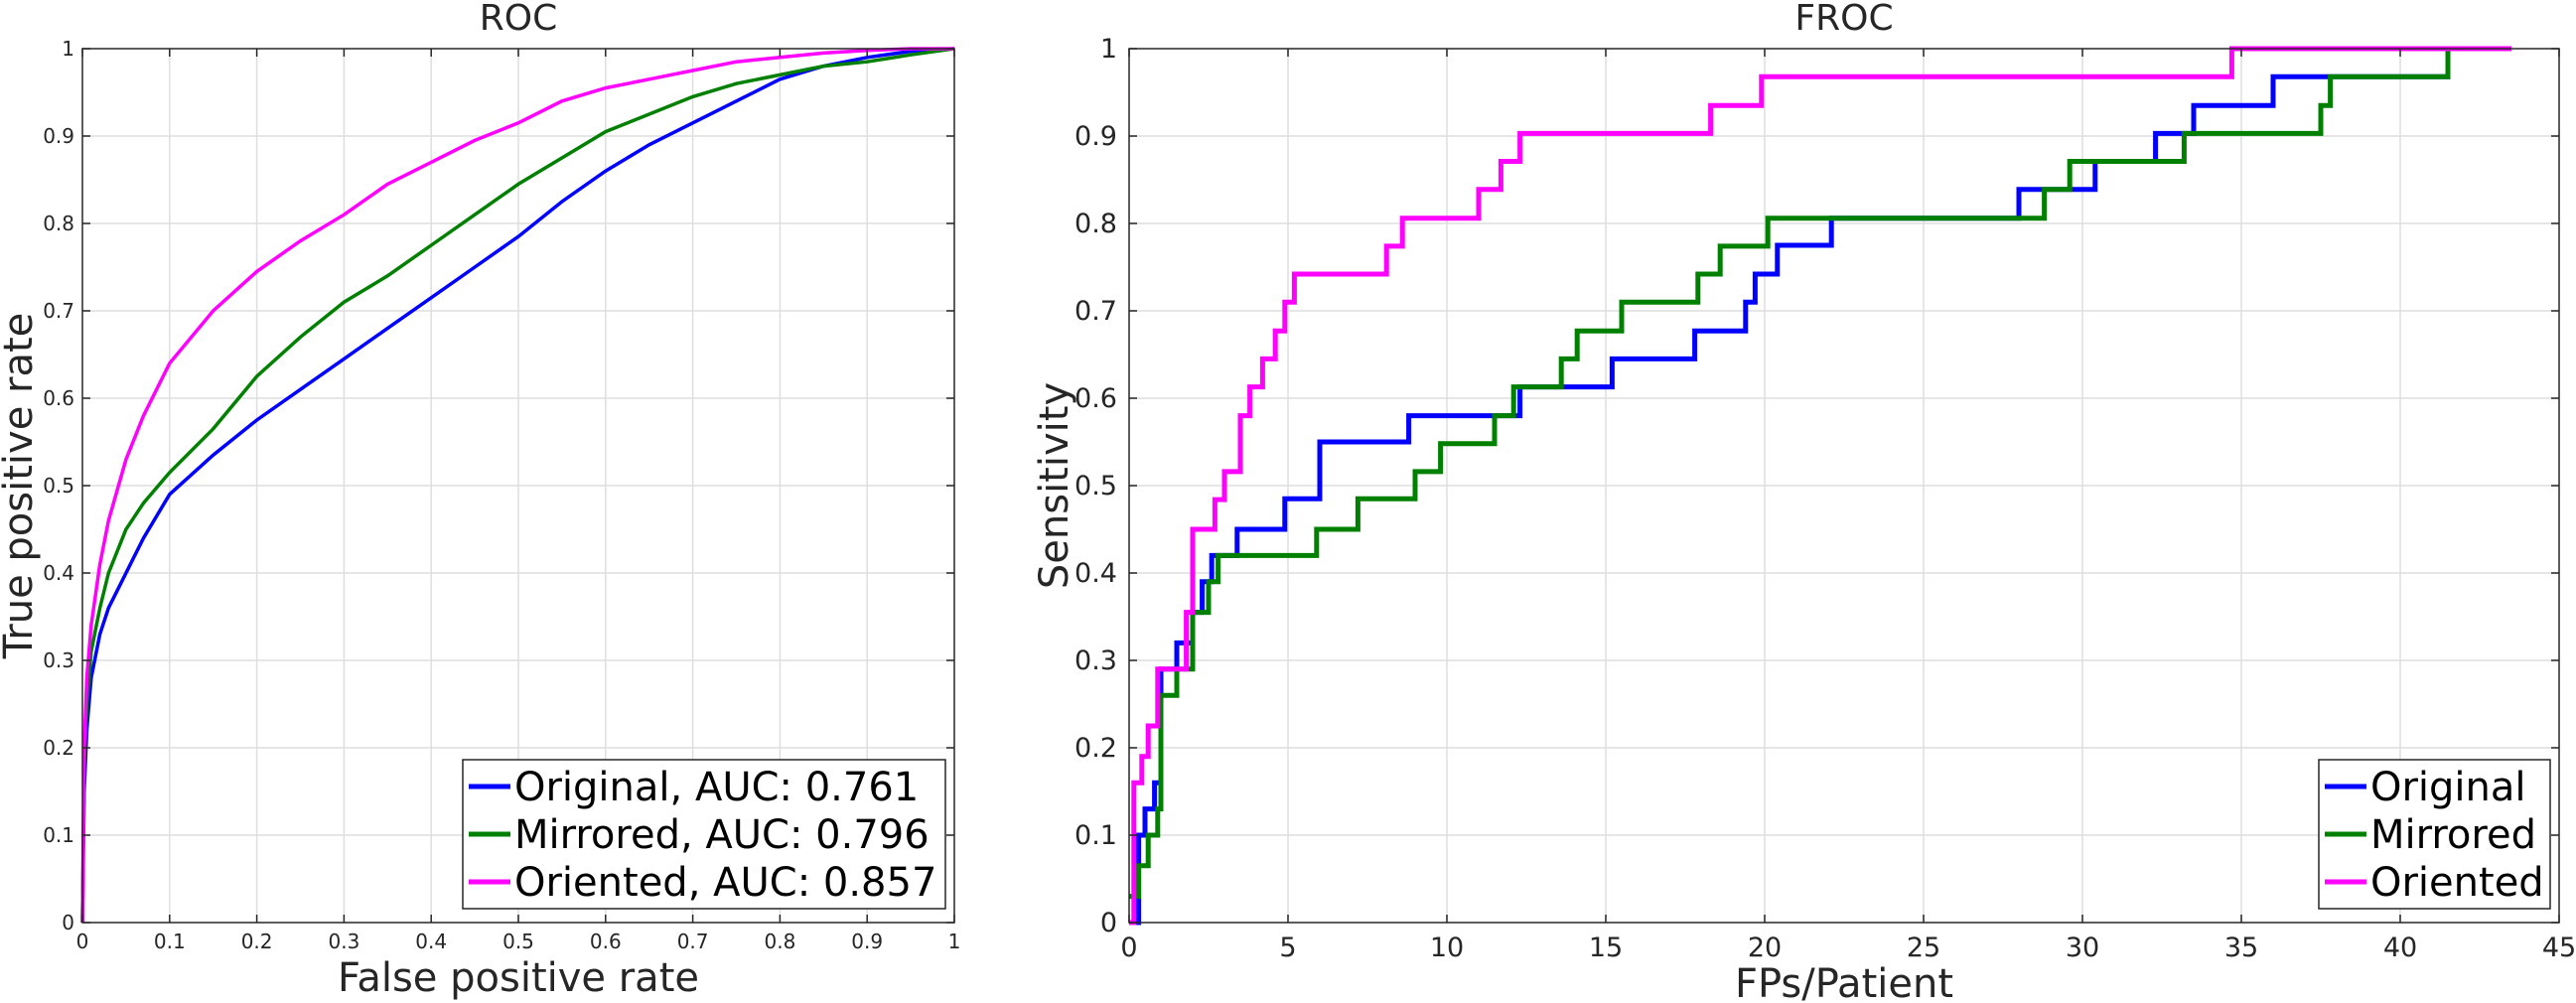 The width and height of the screenshot is (2576, 1003). Describe the element at coordinates (1447, 947) in the screenshot. I see `froc-x-tick-label: 10` at that location.